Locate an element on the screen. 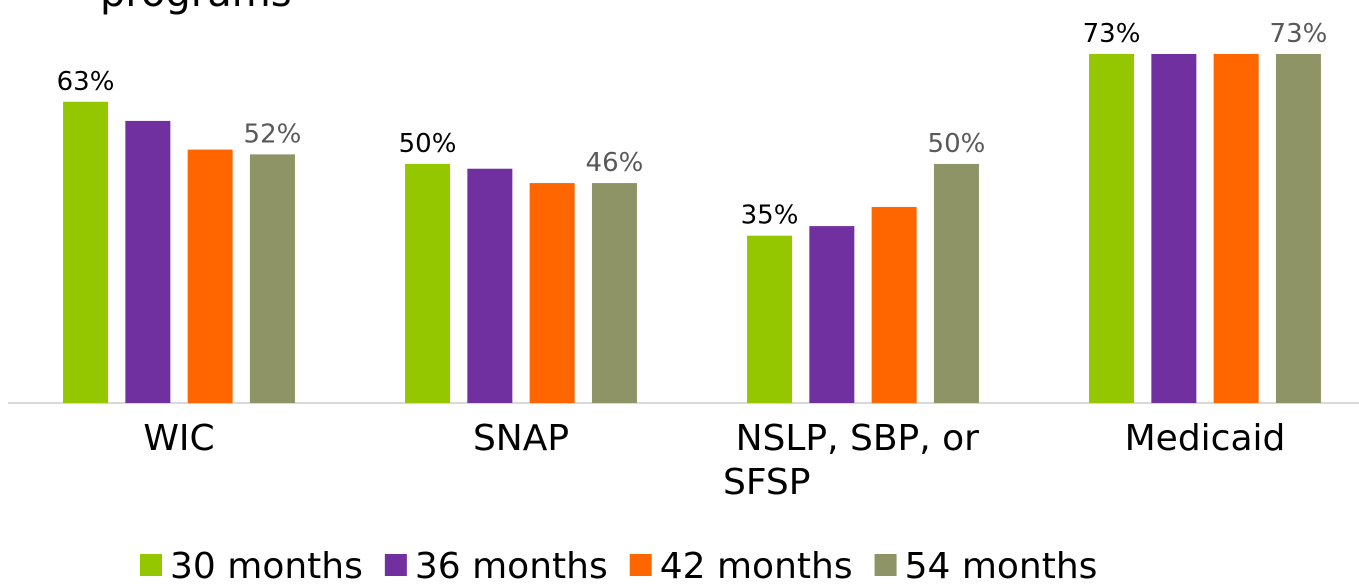 The width and height of the screenshot is (1359, 586). legend-label: 54 months is located at coordinates (1001, 566).